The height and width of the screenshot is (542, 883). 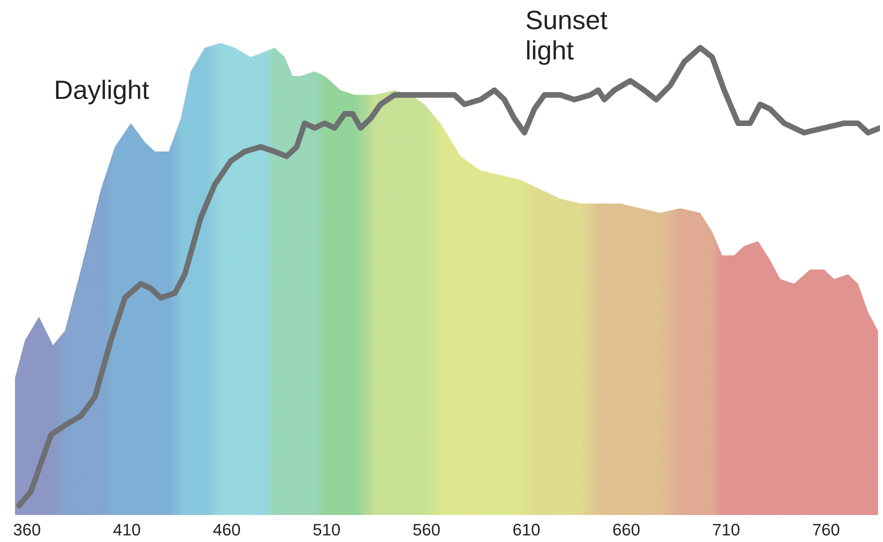 I want to click on series-label: Sunset light, so click(x=567, y=37).